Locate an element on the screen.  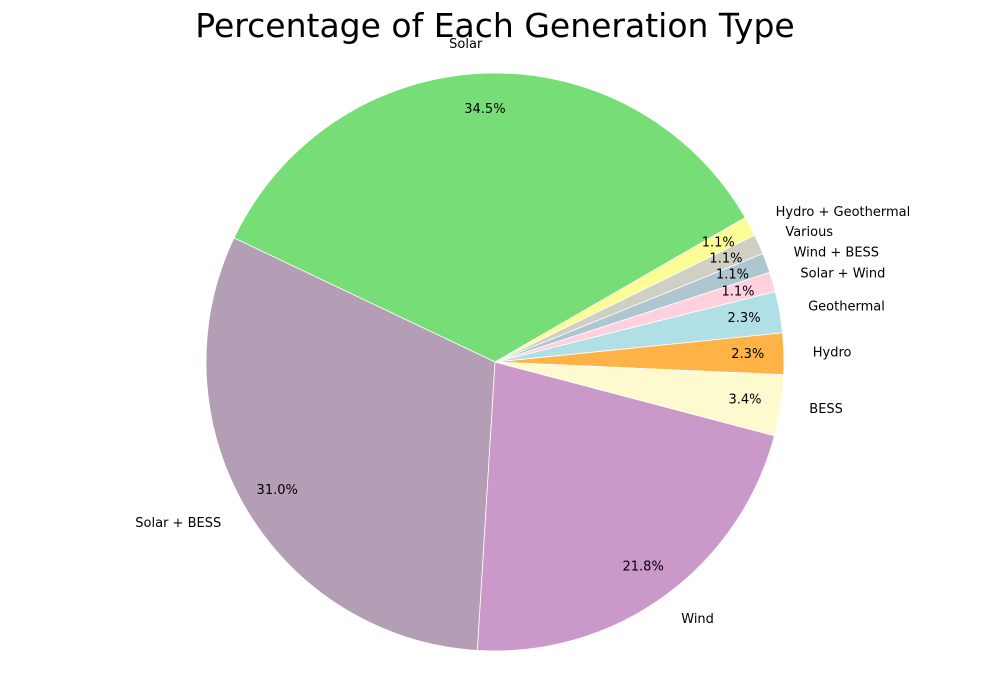
slice-label-solar-wind: Solar + Wind is located at coordinates (842, 273).